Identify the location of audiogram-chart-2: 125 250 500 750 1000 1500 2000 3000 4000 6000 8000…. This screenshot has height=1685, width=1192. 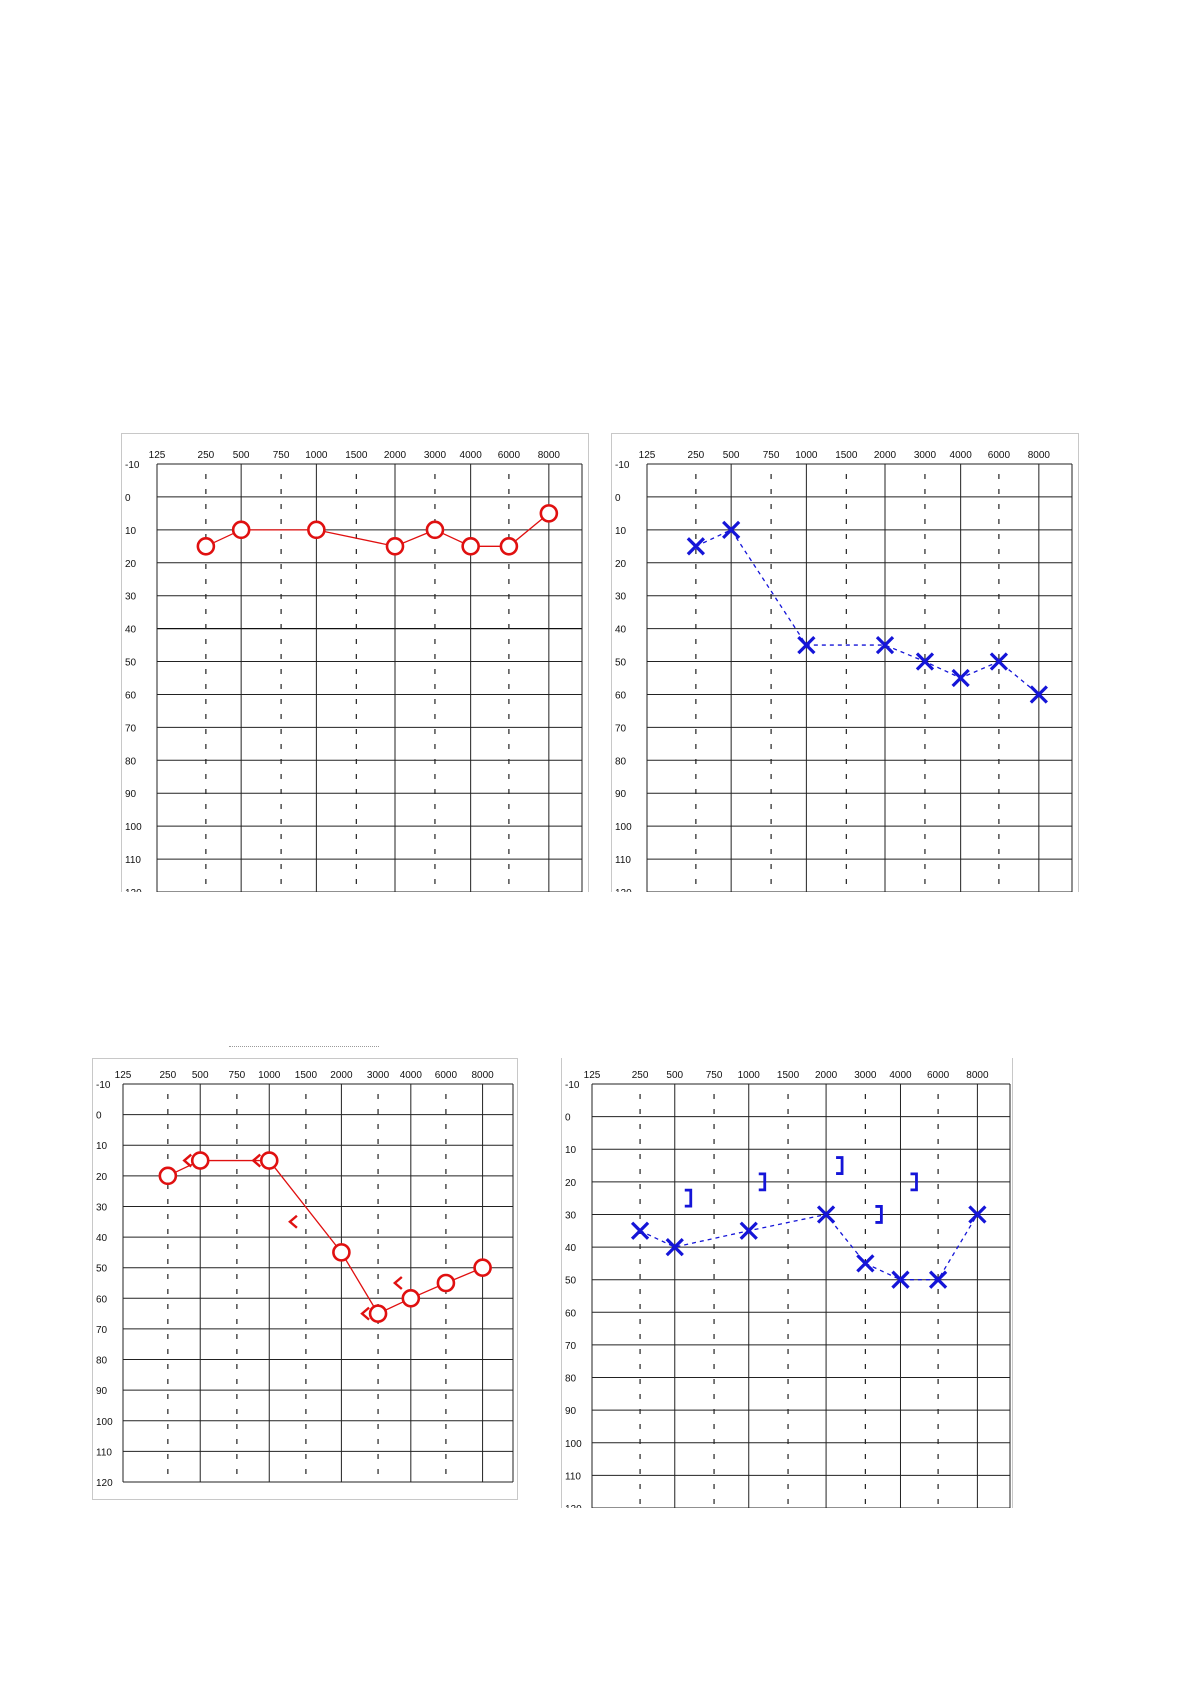
(845, 662).